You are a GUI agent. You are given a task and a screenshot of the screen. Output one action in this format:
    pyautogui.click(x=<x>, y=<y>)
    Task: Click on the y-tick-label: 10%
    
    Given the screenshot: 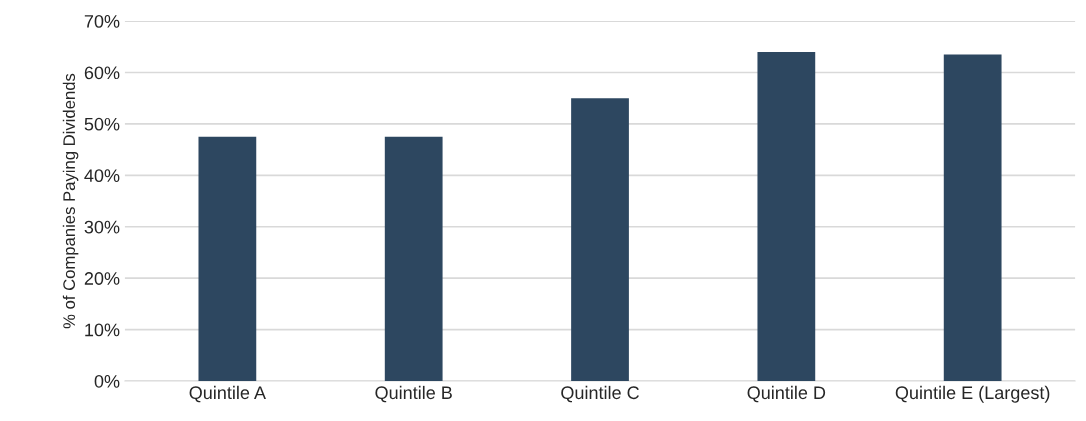 What is the action you would take?
    pyautogui.click(x=102, y=330)
    